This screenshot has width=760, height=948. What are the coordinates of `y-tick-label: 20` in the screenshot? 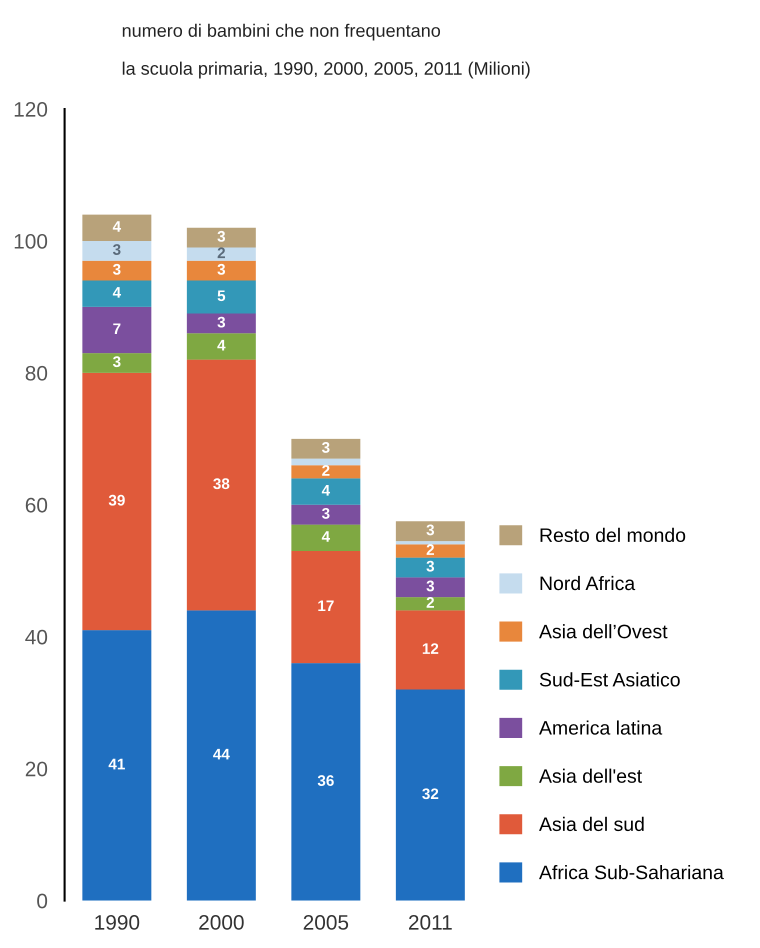 It's located at (37, 769).